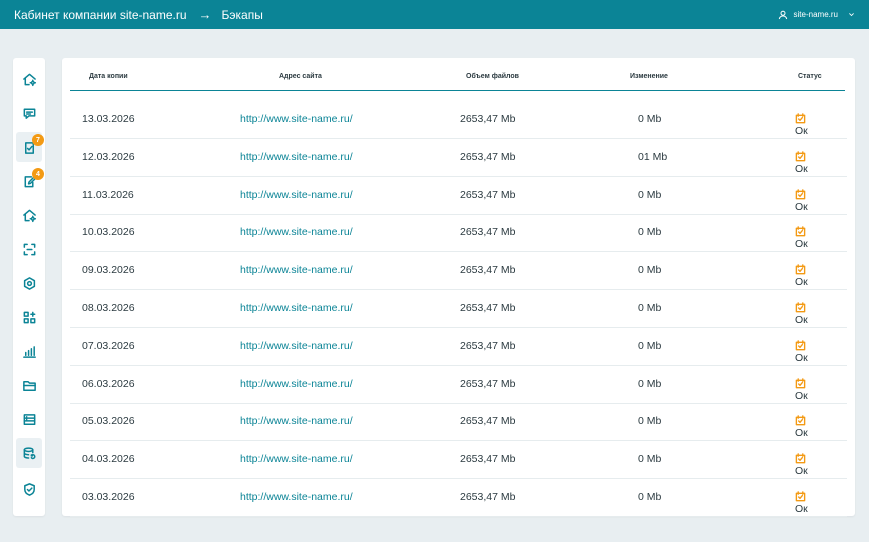 Image resolution: width=869 pixels, height=542 pixels. I want to click on badge-count: 4, so click(38, 174).